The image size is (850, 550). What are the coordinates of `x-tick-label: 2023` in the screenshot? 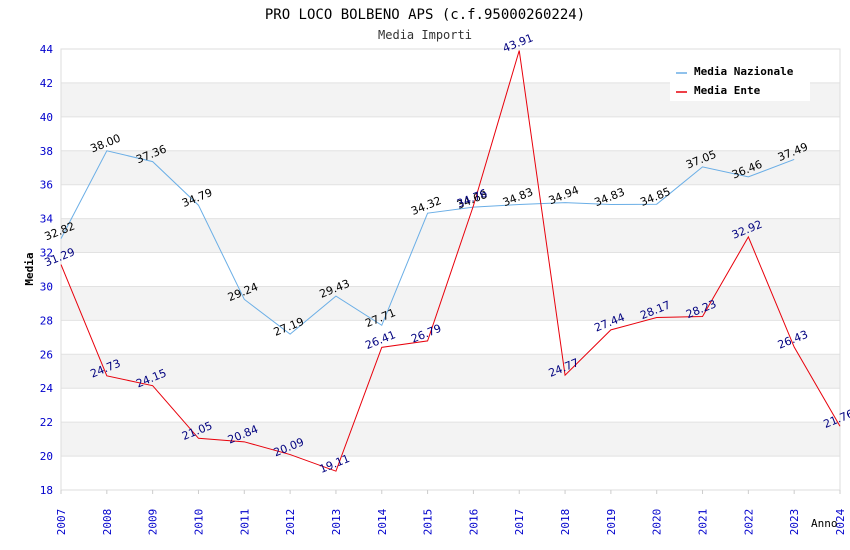 It's located at (794, 522).